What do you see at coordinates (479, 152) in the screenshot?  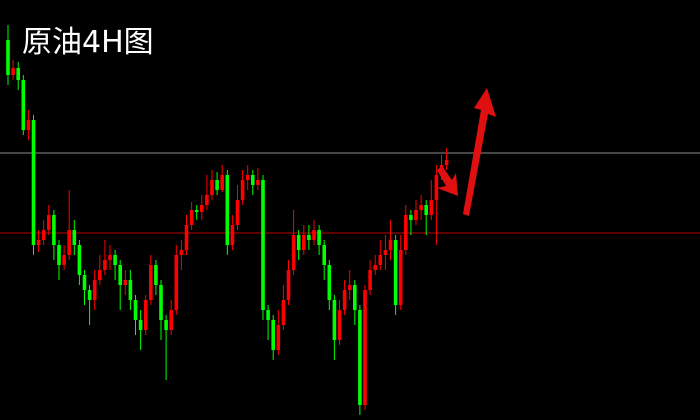 I see `up-arrow` at bounding box center [479, 152].